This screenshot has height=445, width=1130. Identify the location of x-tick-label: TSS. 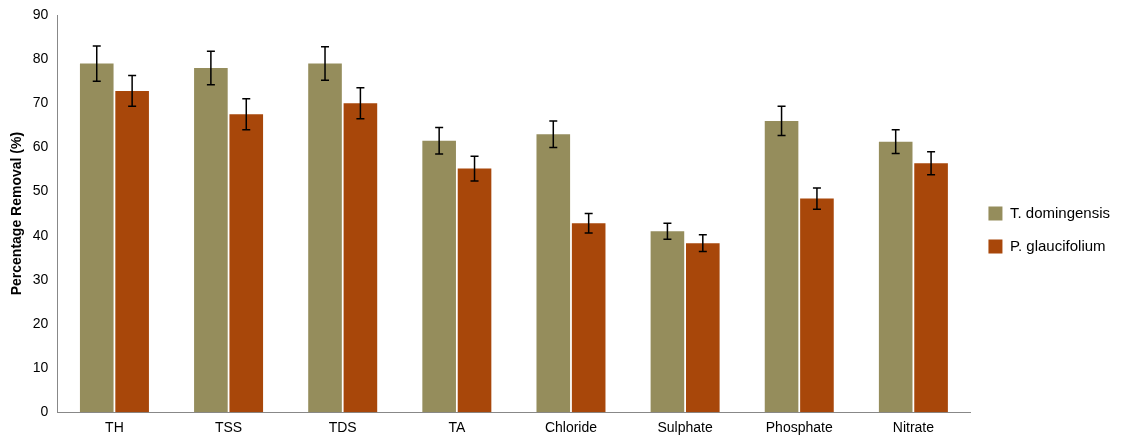
(228, 427).